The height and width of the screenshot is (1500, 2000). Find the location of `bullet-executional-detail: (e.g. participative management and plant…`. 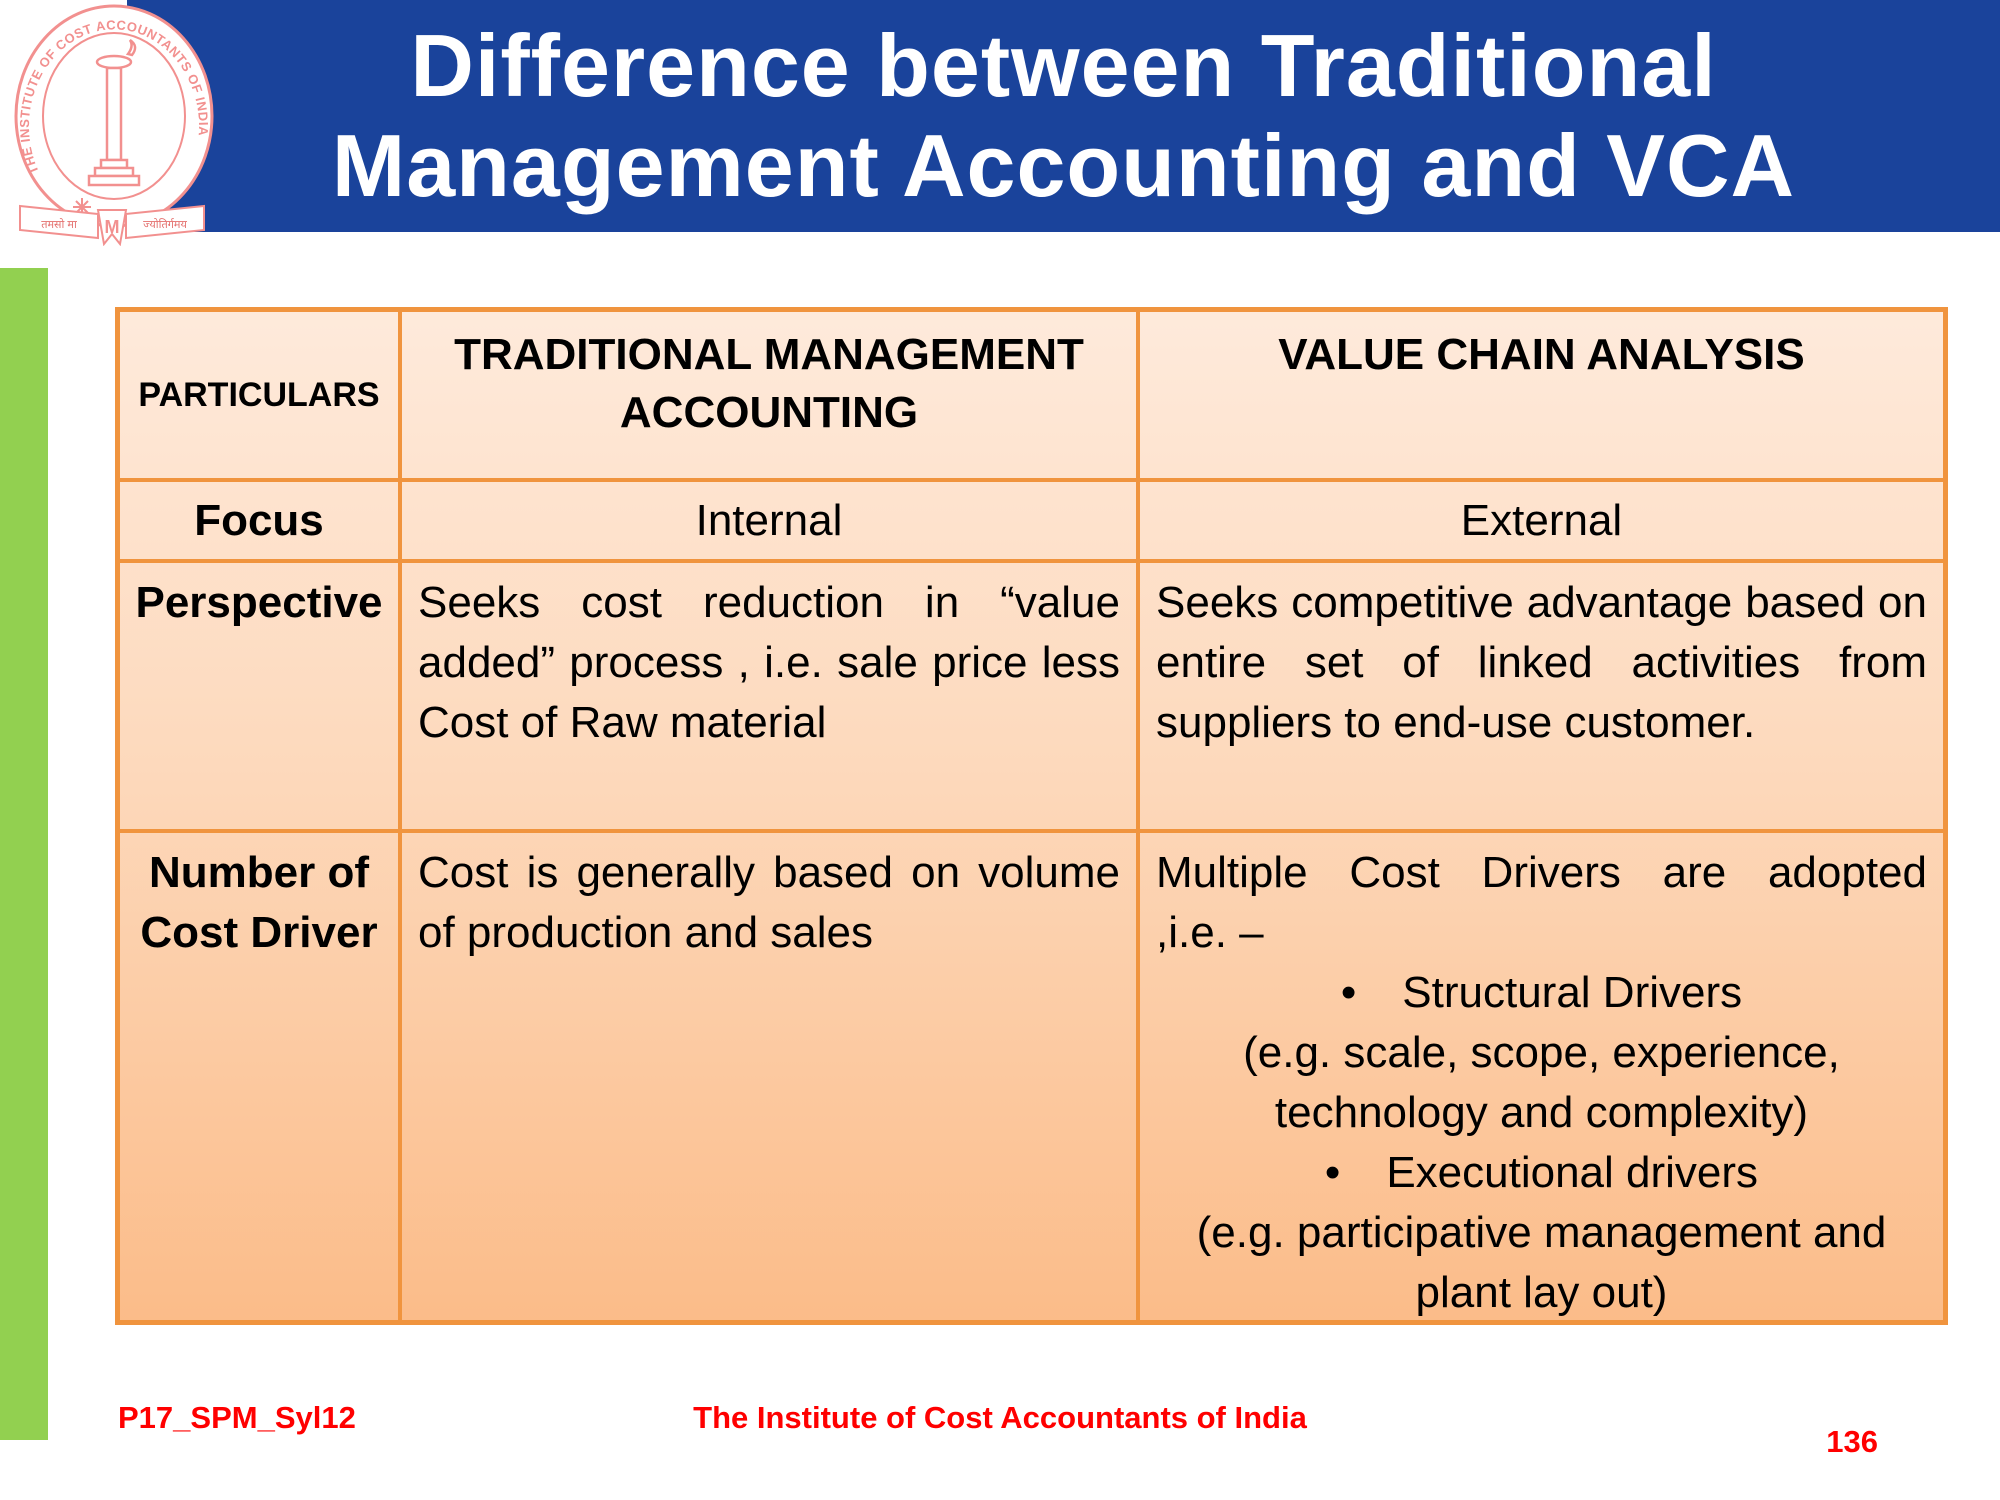

bullet-executional-detail: (e.g. participative management and plant… is located at coordinates (1541, 1262).